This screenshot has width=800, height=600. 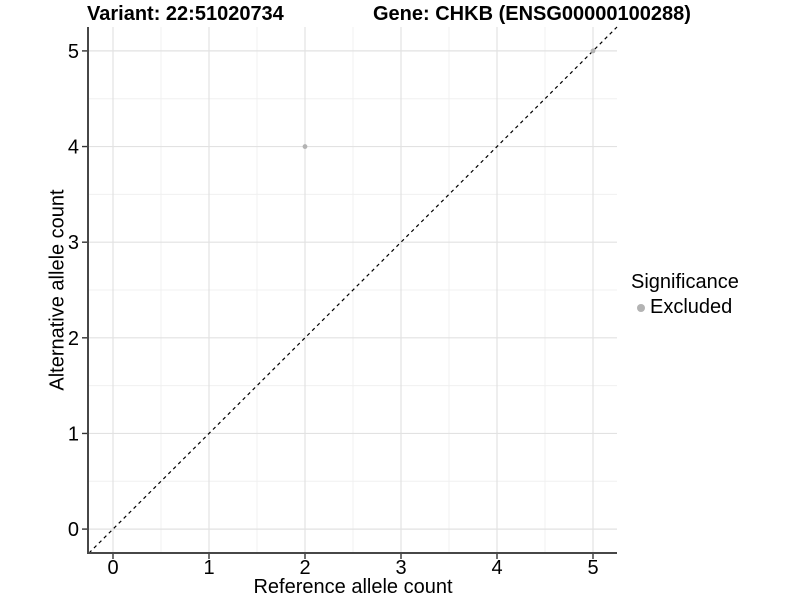 What do you see at coordinates (185, 14) in the screenshot?
I see `variant-title: Variant: 22:51020734` at bounding box center [185, 14].